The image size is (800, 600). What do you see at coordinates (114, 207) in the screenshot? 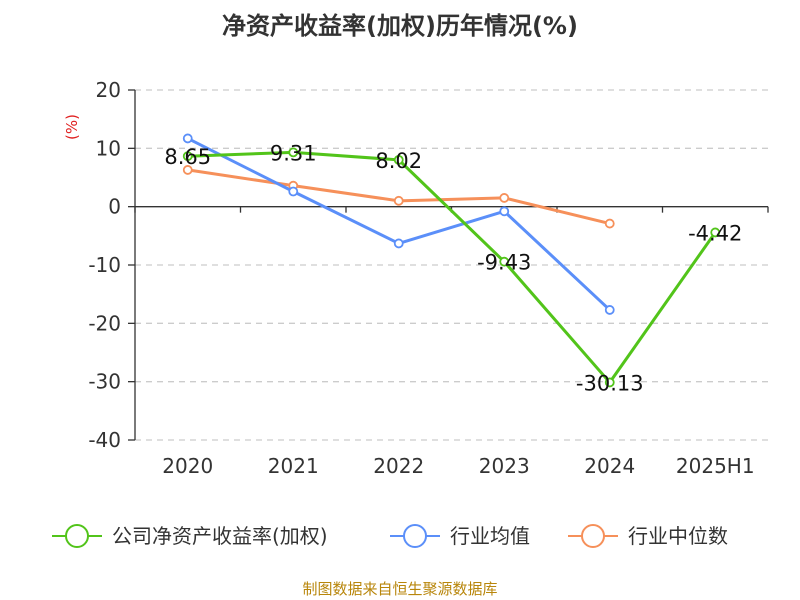
I see `y-tick-label: 0` at bounding box center [114, 207].